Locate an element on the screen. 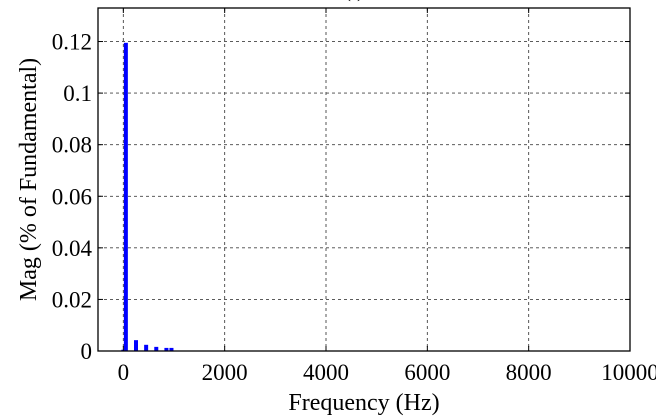  x-tick-label: 0 is located at coordinates (124, 372).